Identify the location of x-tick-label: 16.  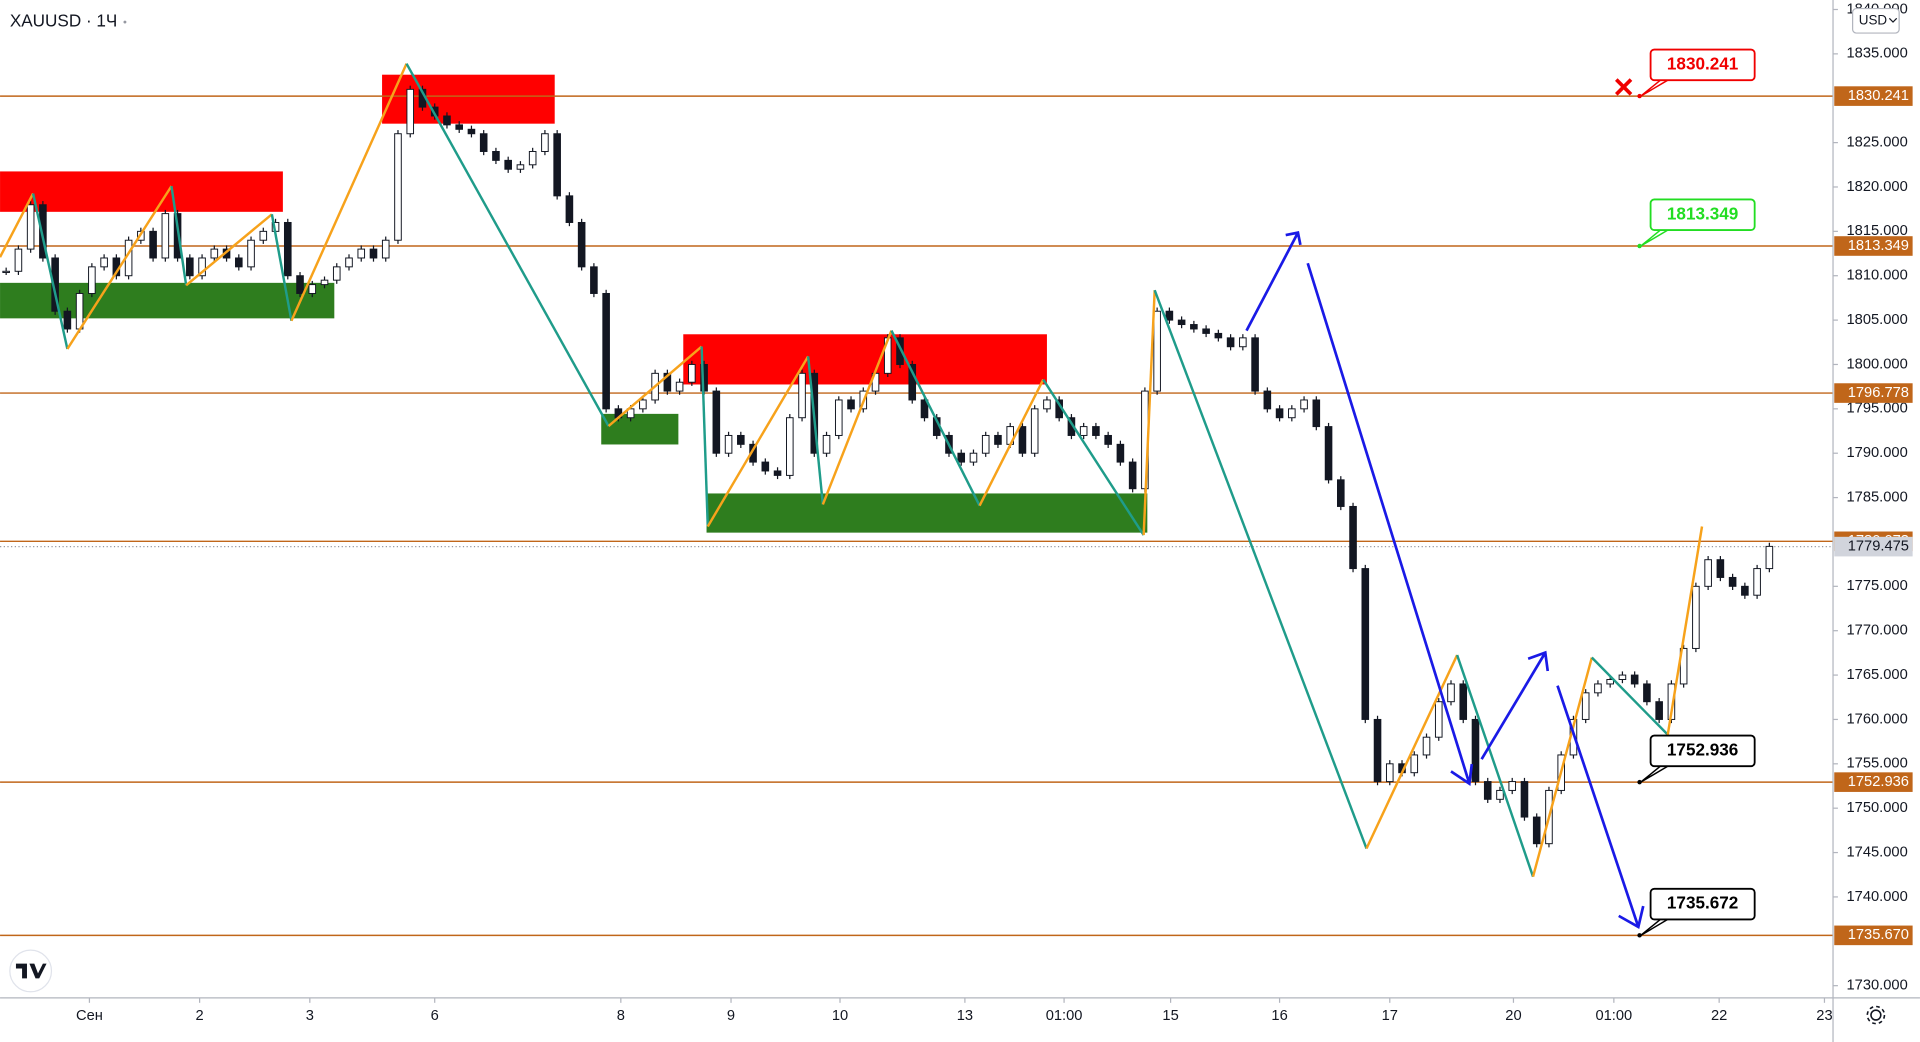
(1279, 1016).